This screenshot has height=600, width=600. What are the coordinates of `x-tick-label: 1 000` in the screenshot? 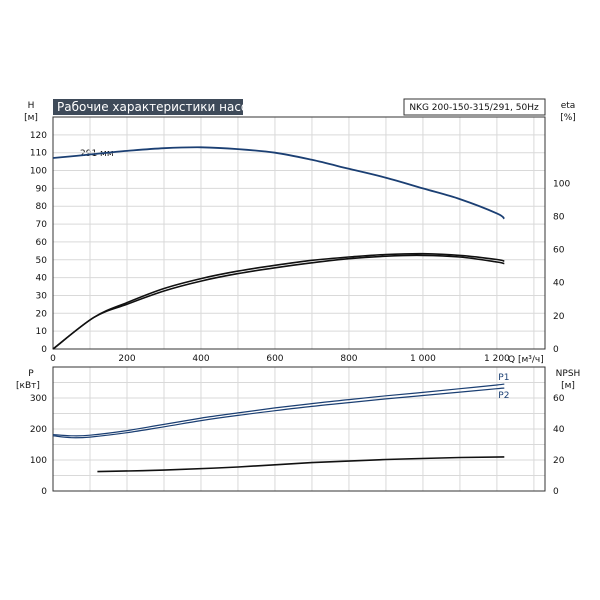 It's located at (423, 359).